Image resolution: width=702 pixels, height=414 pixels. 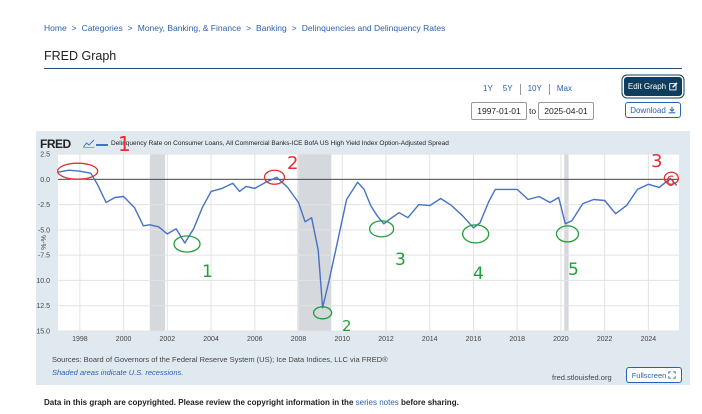 I want to click on breadcrumb-home: Home, so click(x=55, y=28).